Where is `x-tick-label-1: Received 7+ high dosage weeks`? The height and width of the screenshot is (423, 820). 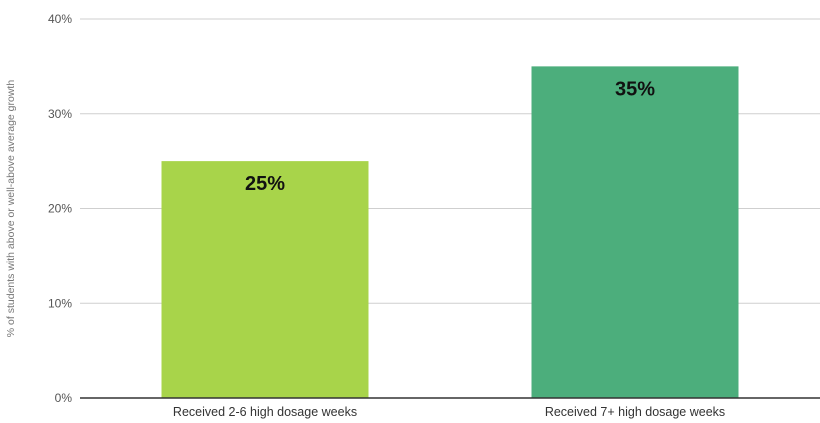 x-tick-label-1: Received 7+ high dosage weeks is located at coordinates (635, 412).